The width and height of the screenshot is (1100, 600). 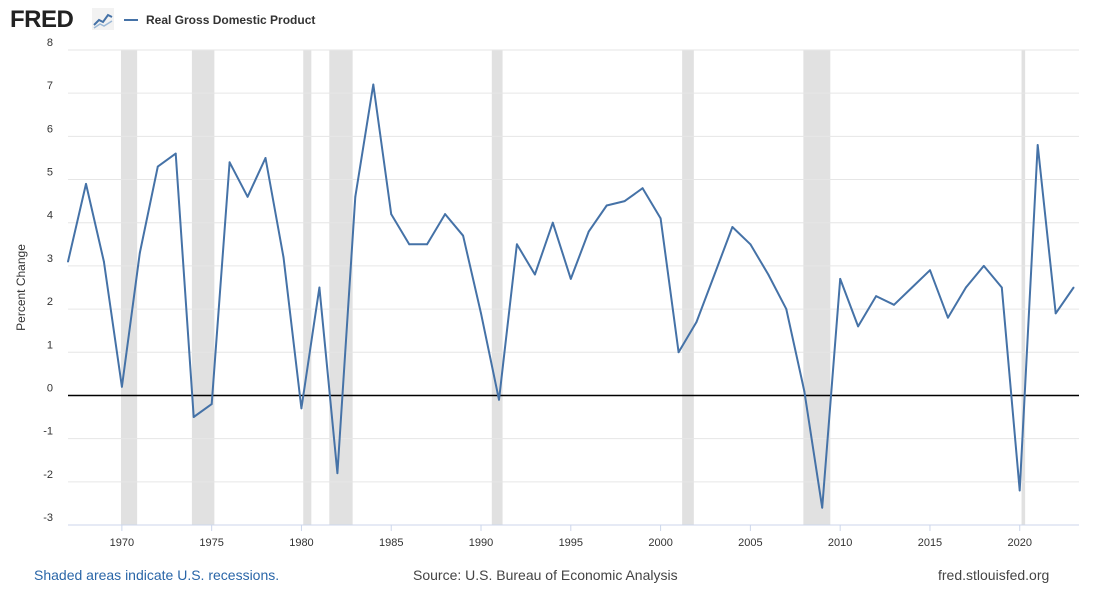 I want to click on x-tick-label: 1990, so click(x=481, y=543).